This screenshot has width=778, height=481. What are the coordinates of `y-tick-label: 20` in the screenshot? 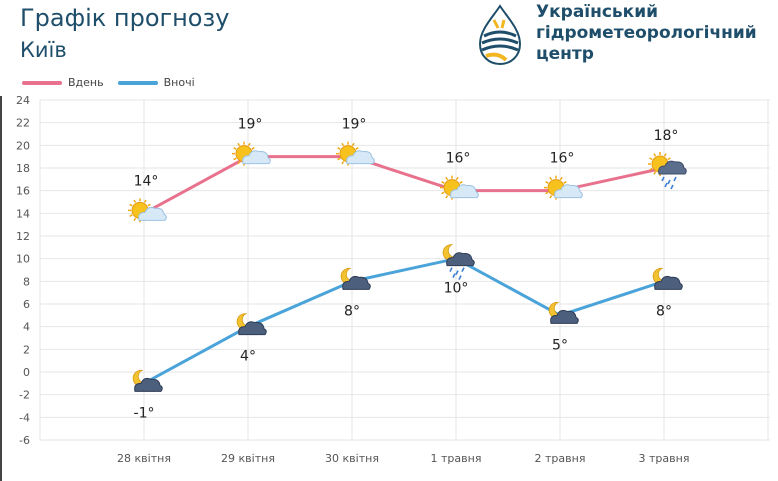 It's located at (23, 145).